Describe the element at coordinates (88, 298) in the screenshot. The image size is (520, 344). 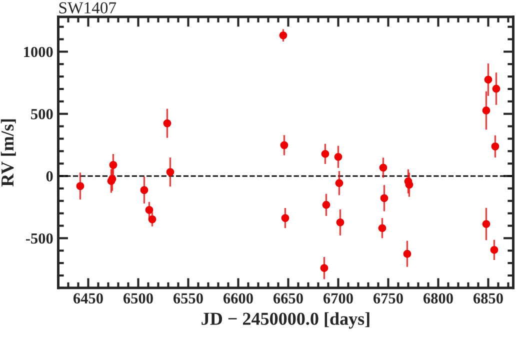
I see `x-tick-label: 6450` at that location.